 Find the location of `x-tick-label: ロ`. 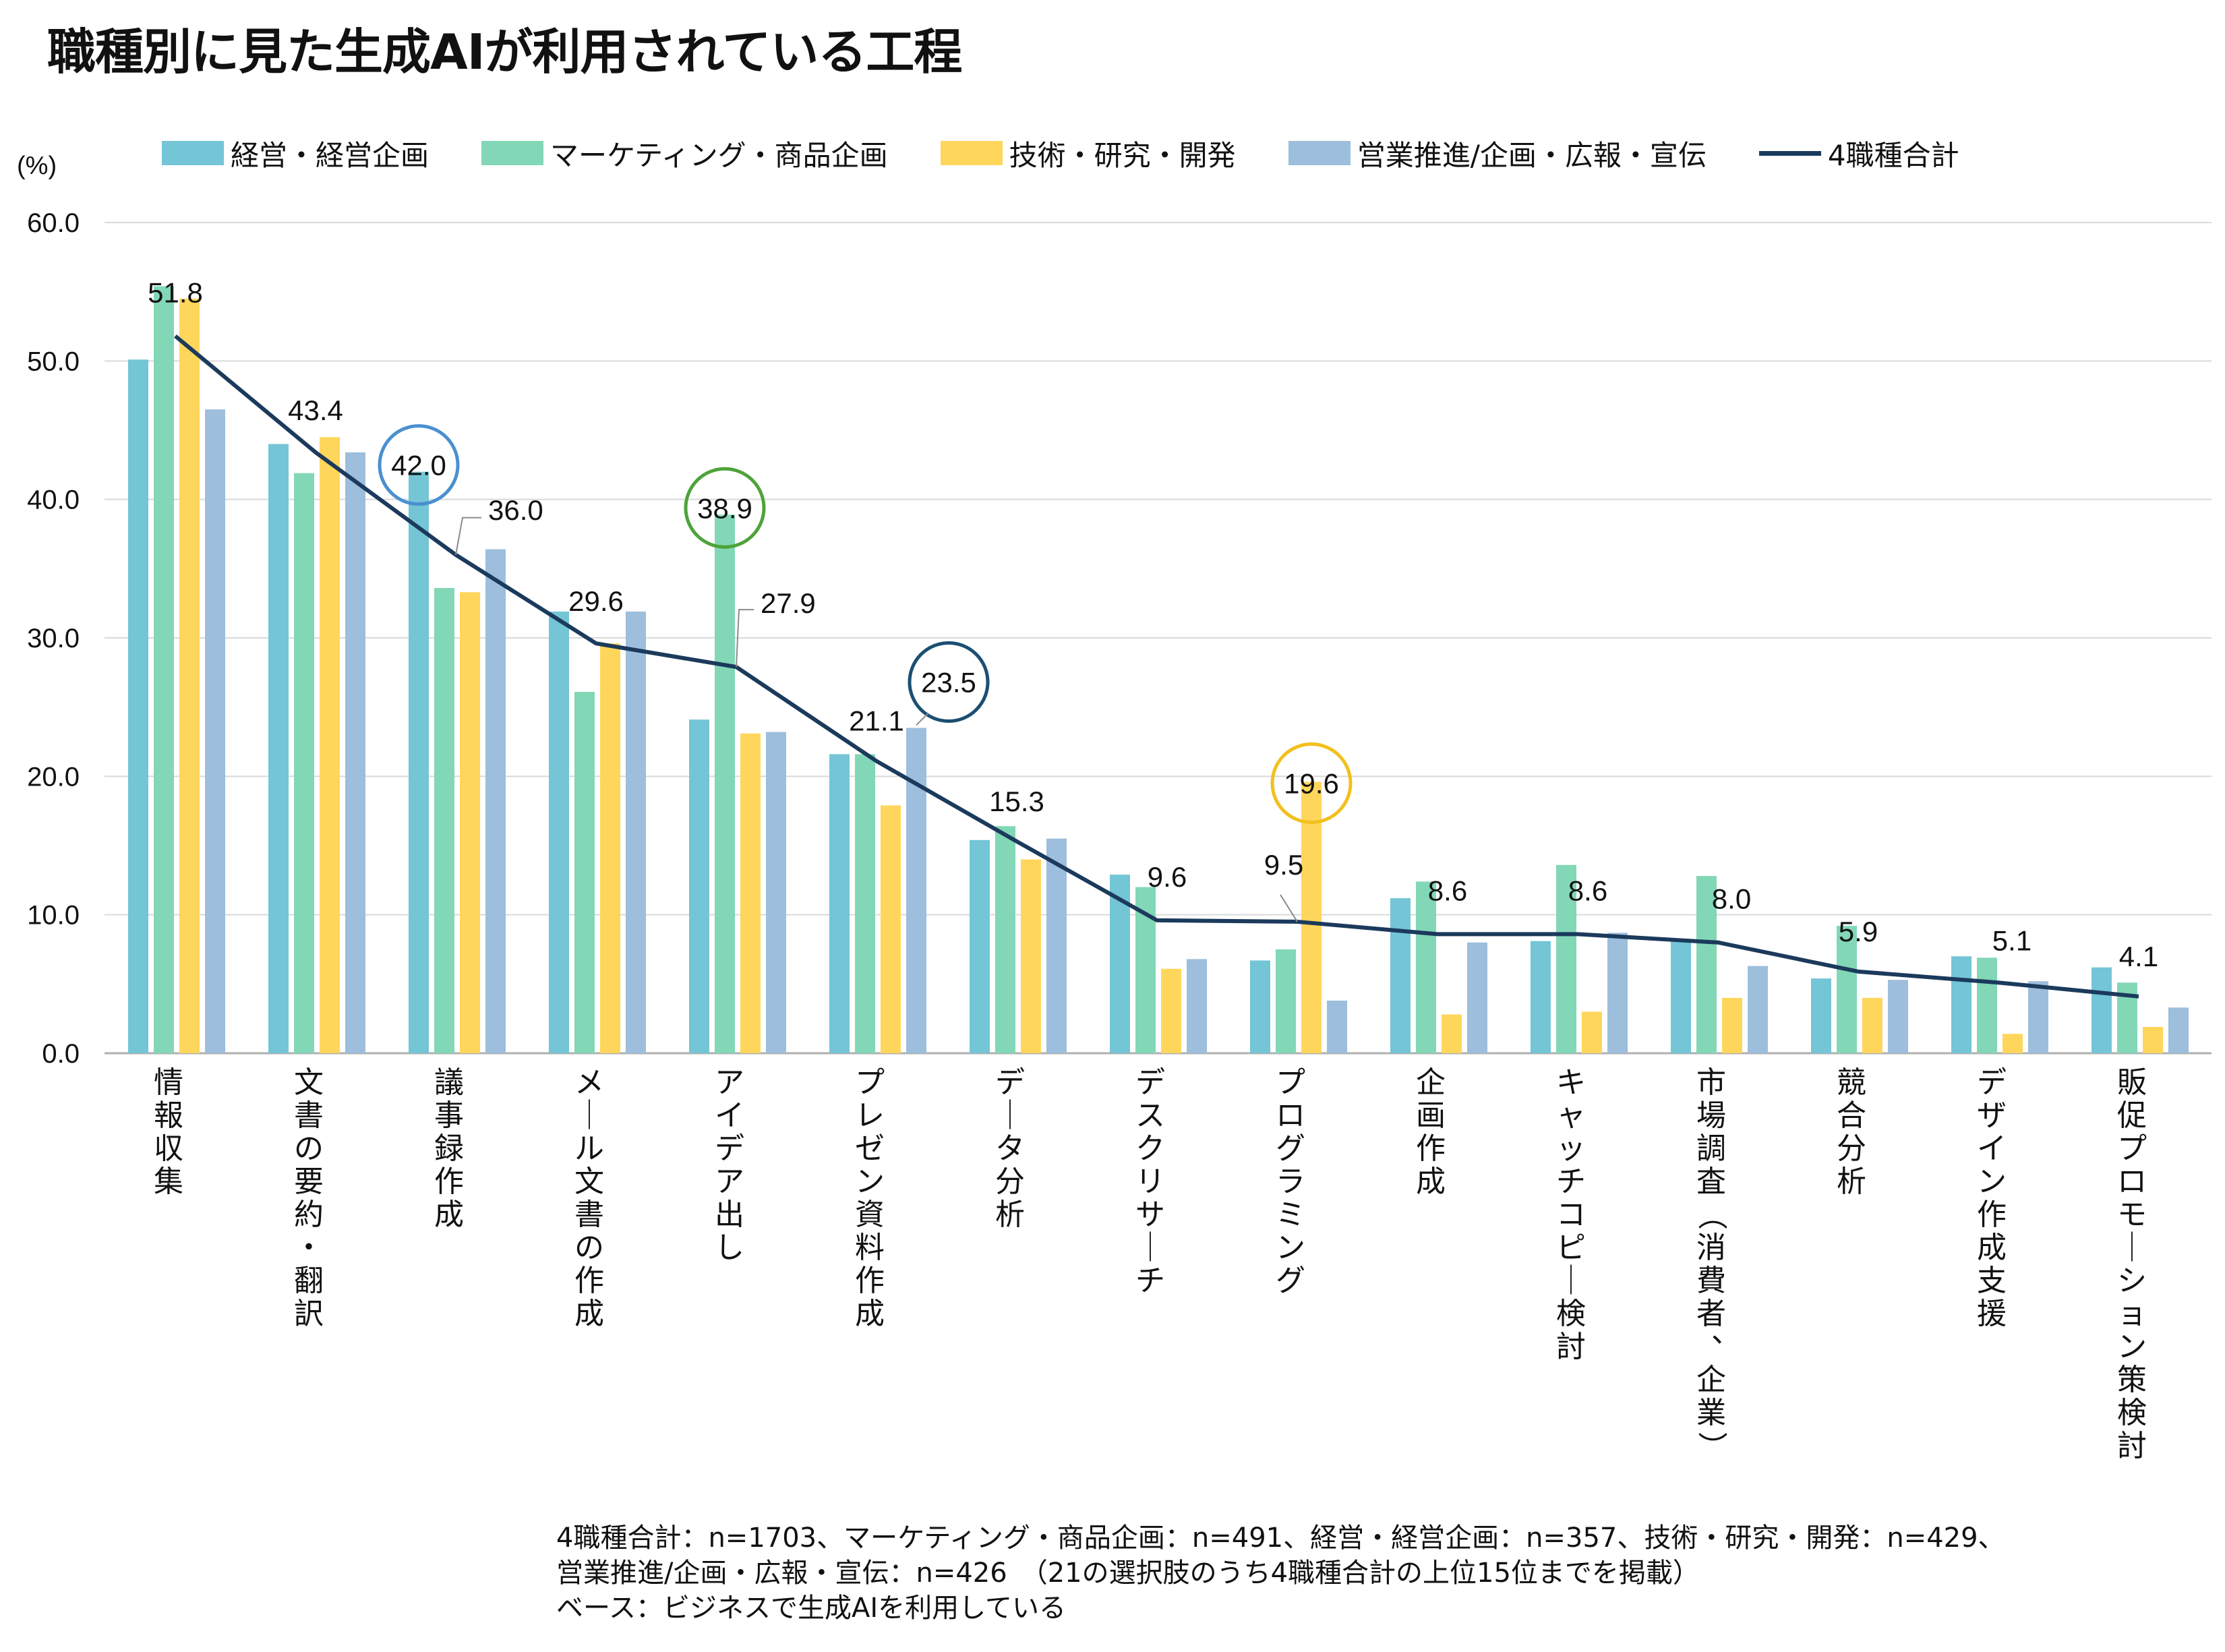

x-tick-label: ロ is located at coordinates (2132, 1181).